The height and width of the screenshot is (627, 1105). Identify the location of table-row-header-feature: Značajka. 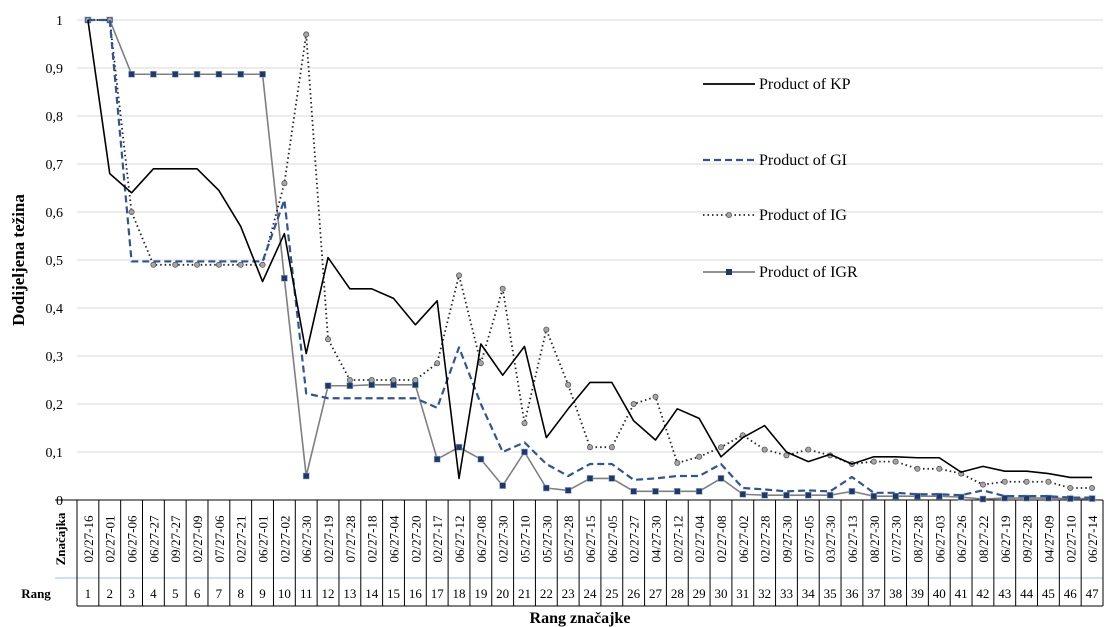
(60, 538).